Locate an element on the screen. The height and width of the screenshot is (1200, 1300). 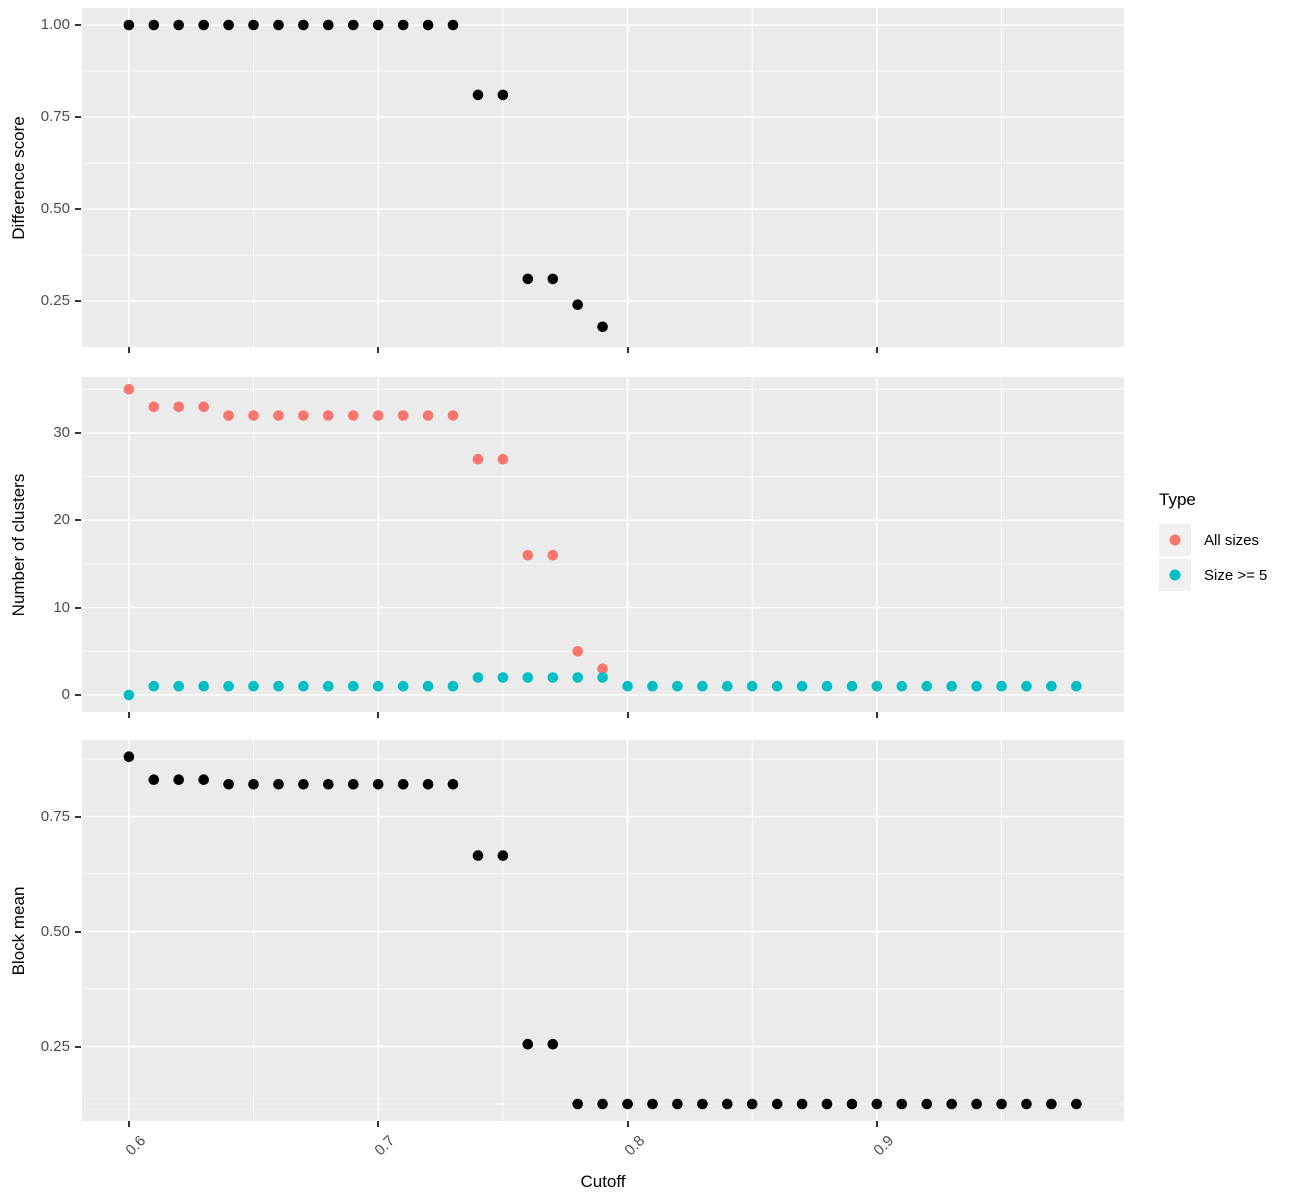
legend: Type All sizes Size >= 5 is located at coordinates (1213, 542).